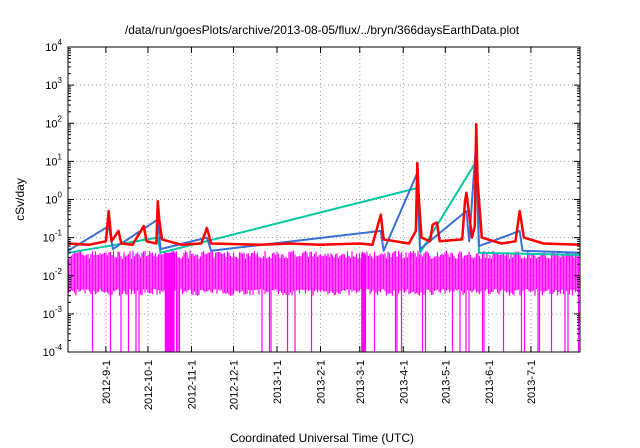 Image resolution: width=640 pixels, height=448 pixels. What do you see at coordinates (53, 46) in the screenshot?
I see `y-tick-label: 10⁴` at bounding box center [53, 46].